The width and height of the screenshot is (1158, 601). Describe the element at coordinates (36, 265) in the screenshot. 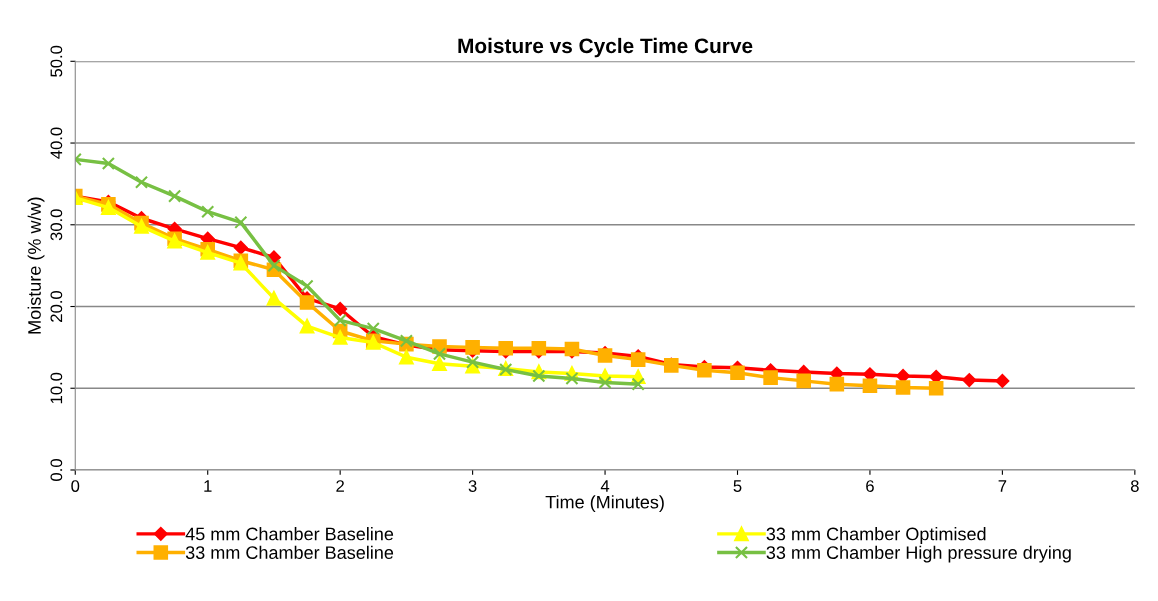

I see `y-axis-title: Moisture (% w/w)` at that location.